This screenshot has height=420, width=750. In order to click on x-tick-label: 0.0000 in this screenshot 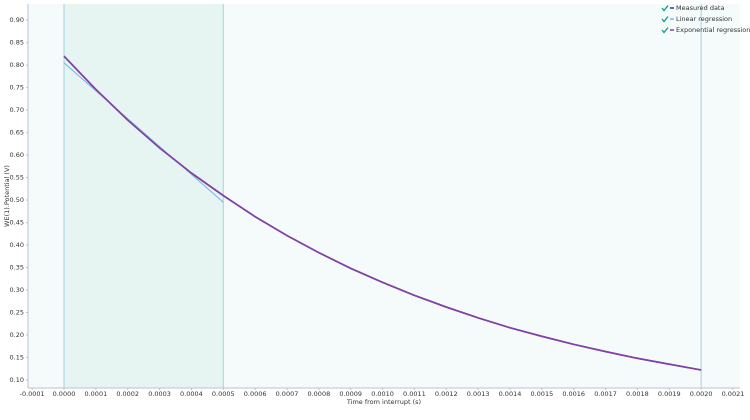, I will do `click(64, 394)`.